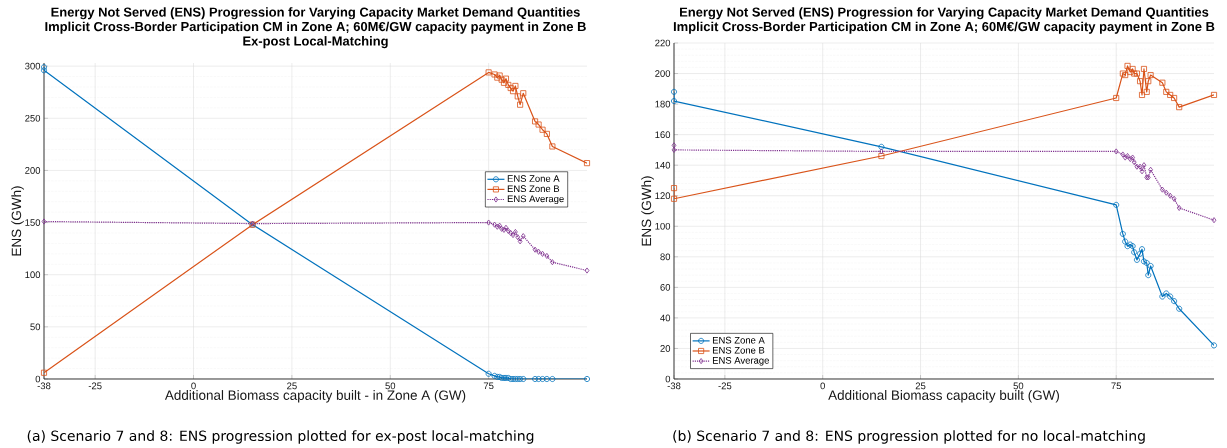 This screenshot has height=448, width=1227. I want to click on y-tick-label: 250, so click(33, 118).